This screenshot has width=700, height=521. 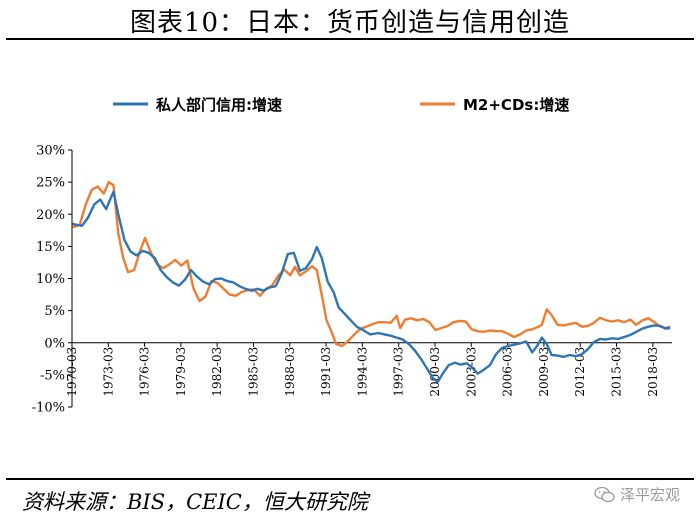 What do you see at coordinates (649, 495) in the screenshot?
I see `watermark-text: 泽平宏观` at bounding box center [649, 495].